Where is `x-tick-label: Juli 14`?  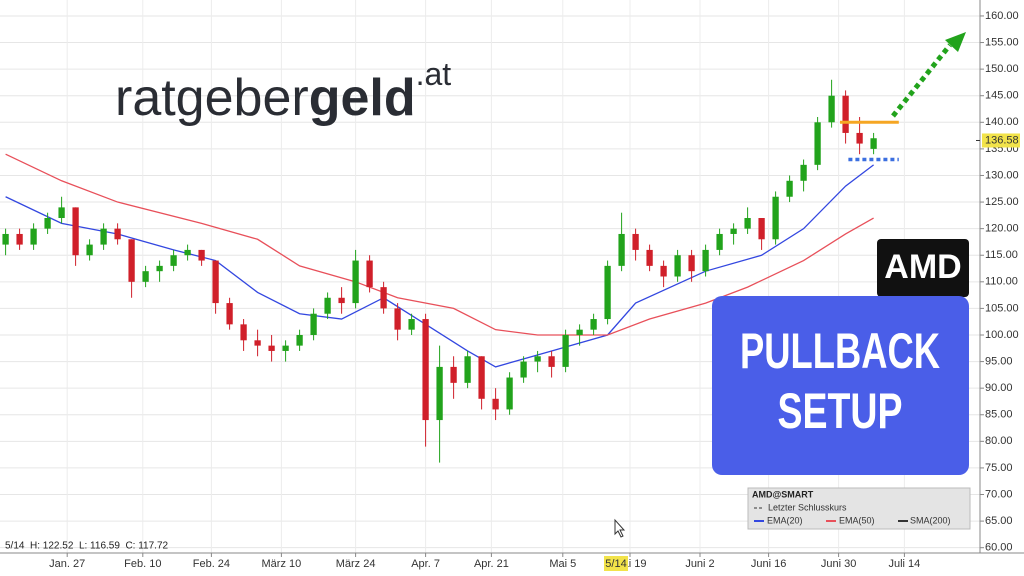 x-tick-label: Juli 14 is located at coordinates (905, 564).